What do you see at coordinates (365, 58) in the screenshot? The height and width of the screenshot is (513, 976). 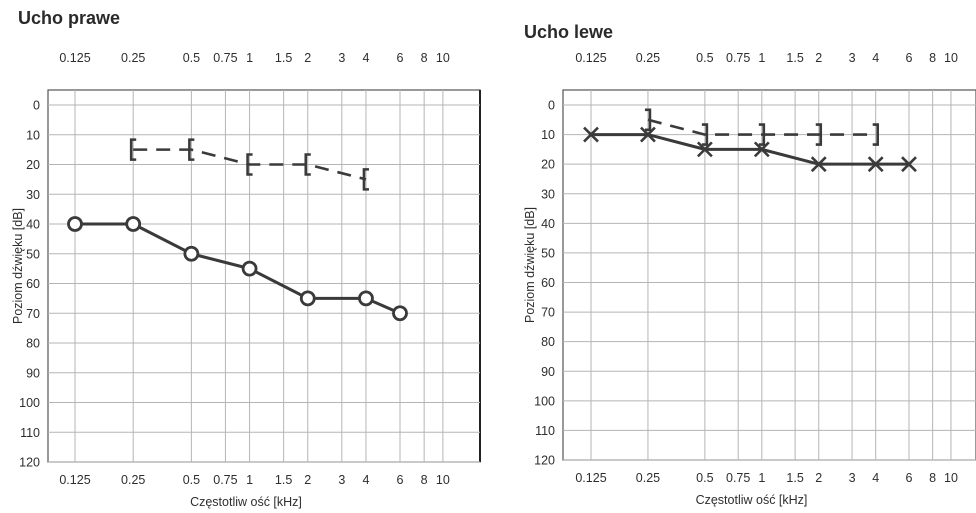 I see `x-tick-label-top: 4` at bounding box center [365, 58].